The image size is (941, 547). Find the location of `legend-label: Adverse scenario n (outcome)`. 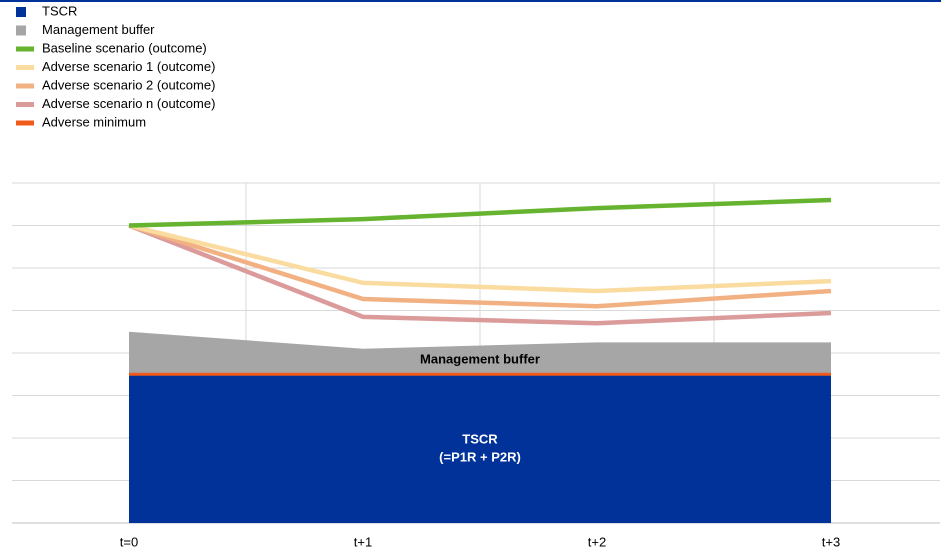

legend-label: Adverse scenario n (outcome) is located at coordinates (128, 103).